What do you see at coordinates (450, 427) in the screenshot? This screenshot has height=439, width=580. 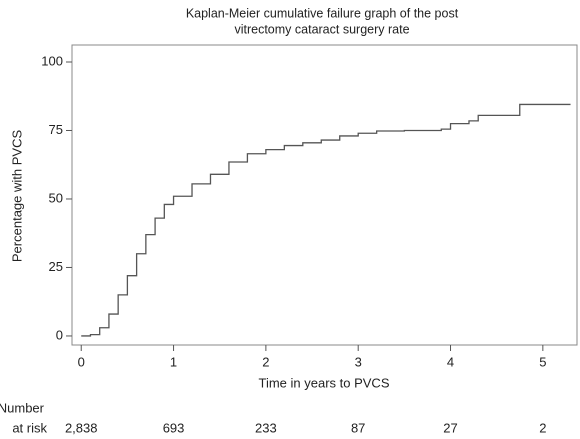 I see `risk-value: 27` at bounding box center [450, 427].